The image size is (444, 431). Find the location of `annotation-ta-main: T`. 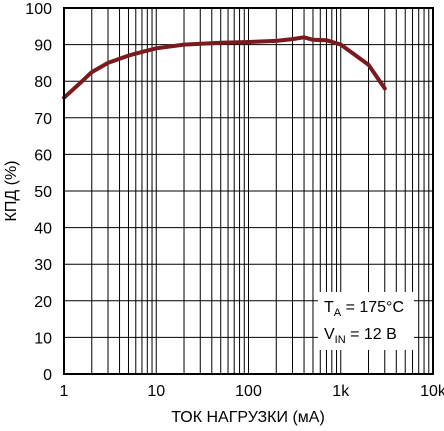

annotation-ta-main: T is located at coordinates (329, 307).